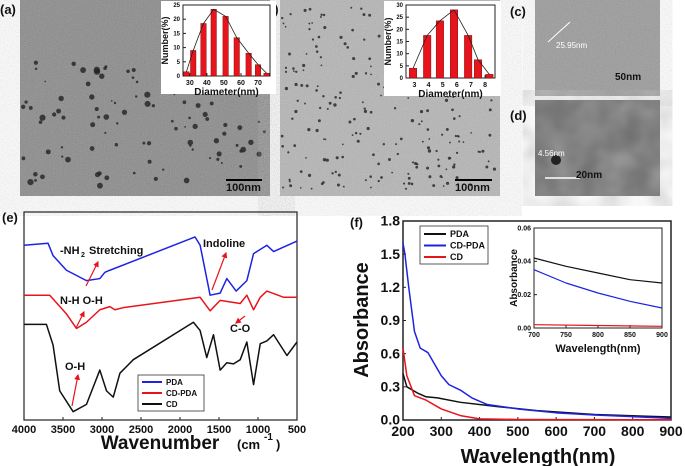 This screenshot has height=466, width=685. Describe the element at coordinates (391, 287) in the screenshot. I see `y-tick-label: 1.2` at that location.